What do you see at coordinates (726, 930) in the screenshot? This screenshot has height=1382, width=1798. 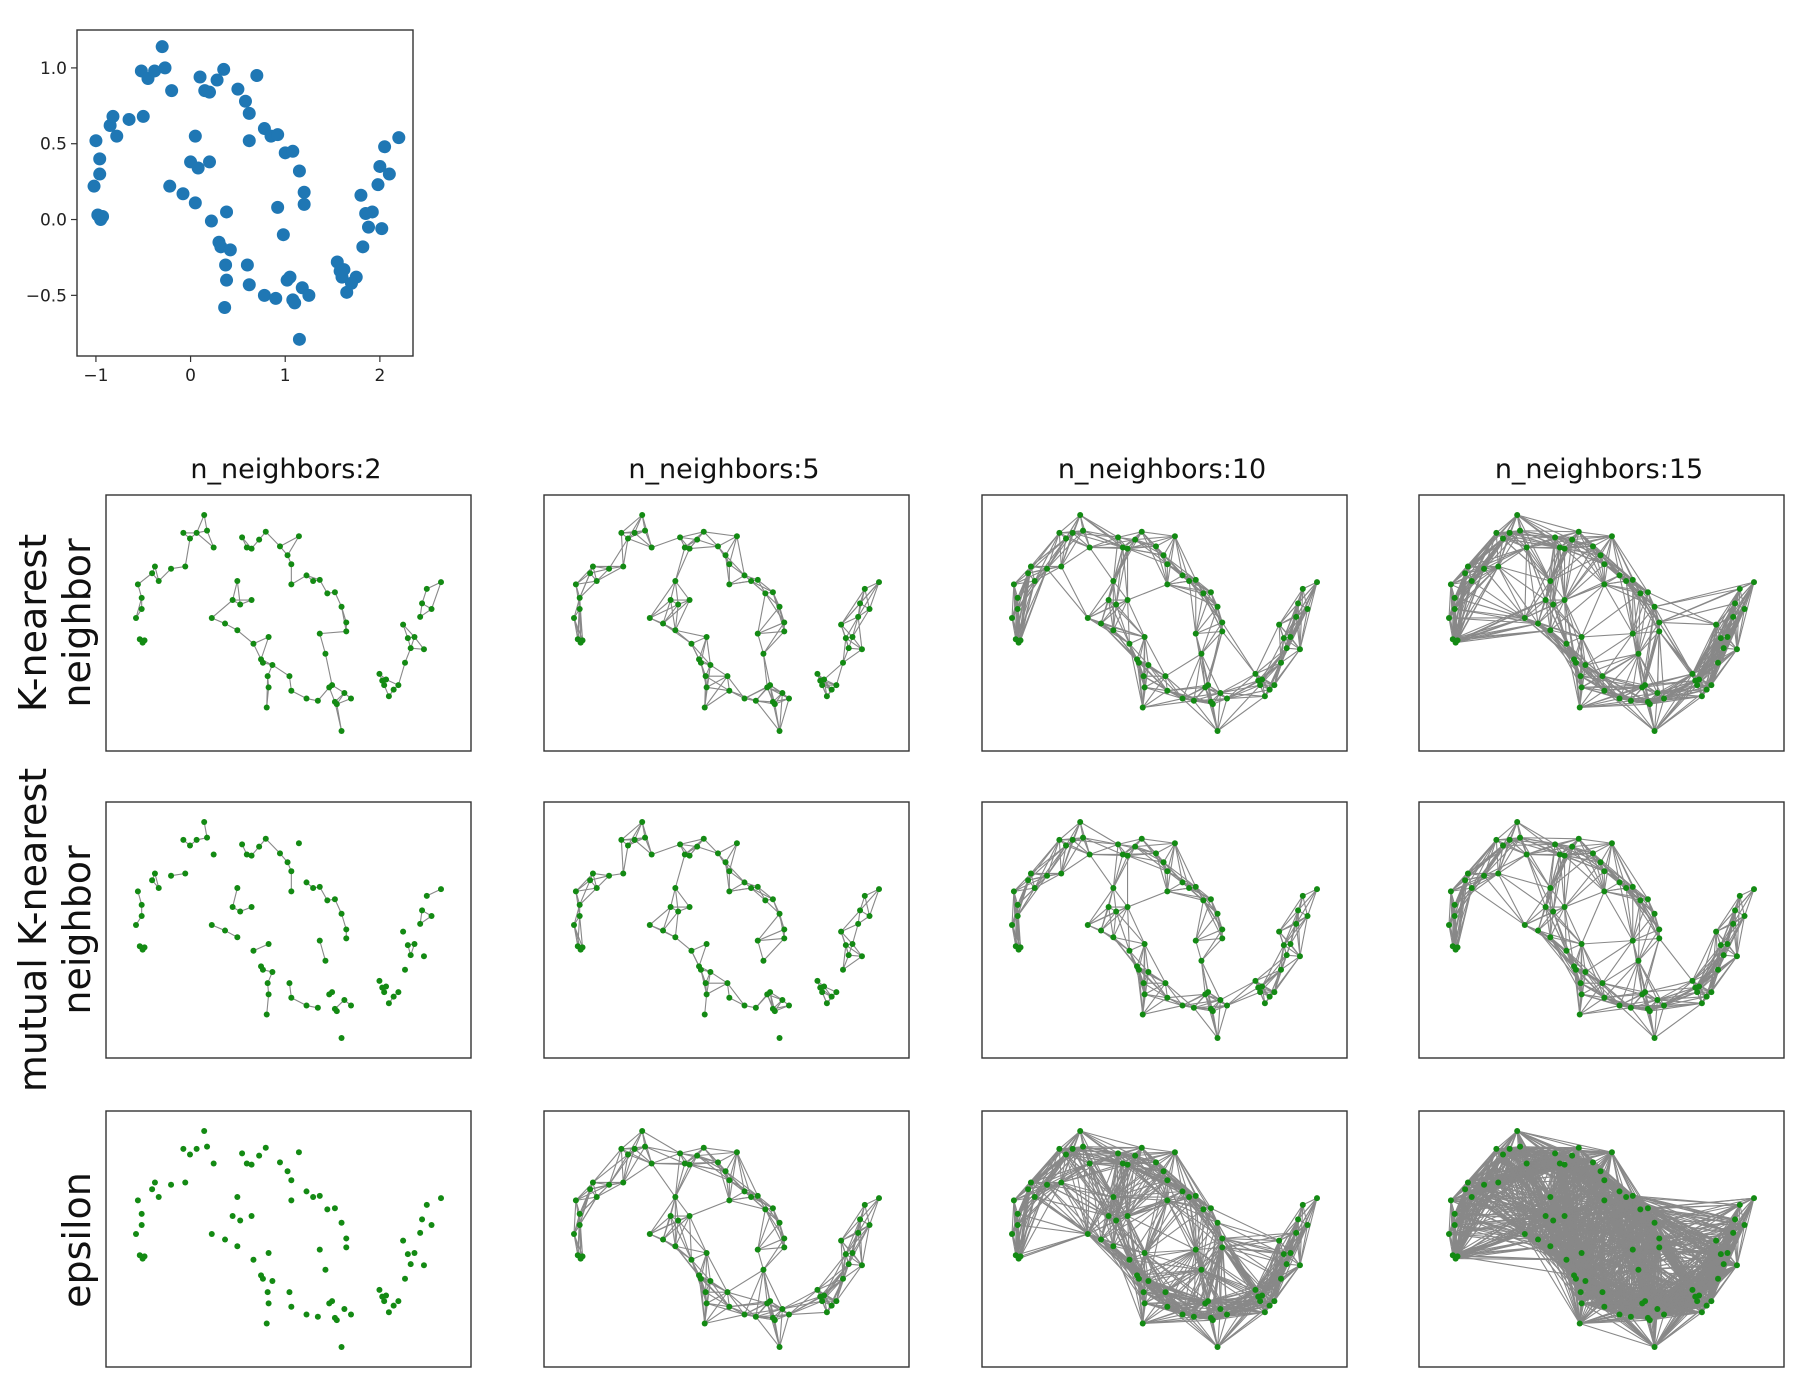 I see `graph-panel-frame` at bounding box center [726, 930].